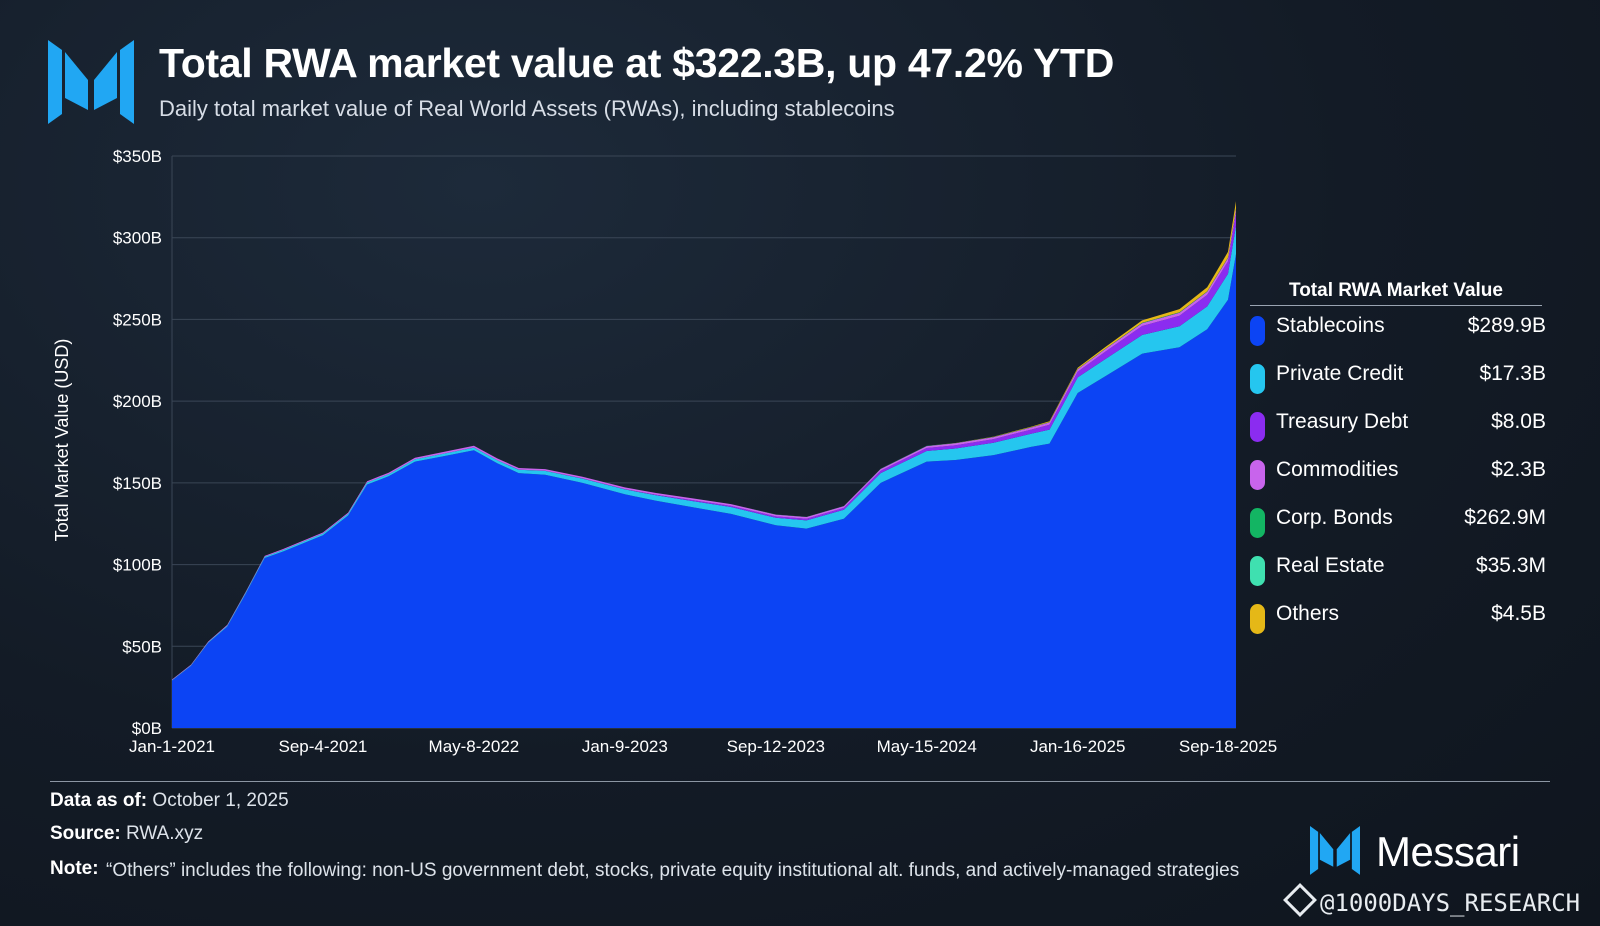 The image size is (1600, 926). What do you see at coordinates (1398, 570) in the screenshot?
I see `legend-item: Real Estate $35.3M` at bounding box center [1398, 570].